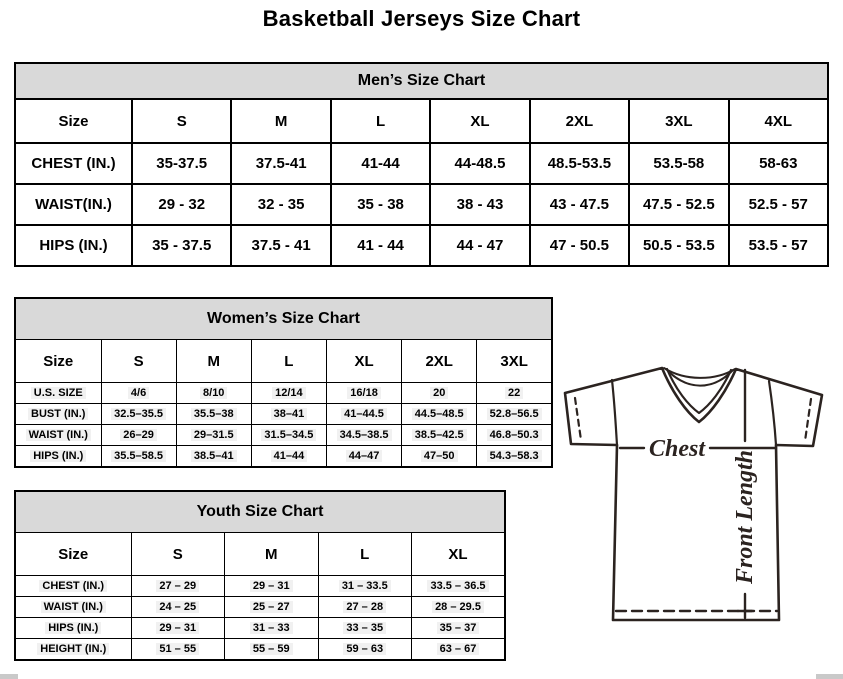 The height and width of the screenshot is (679, 843). I want to click on size-cell: 48.5-53.5, so click(579, 163).